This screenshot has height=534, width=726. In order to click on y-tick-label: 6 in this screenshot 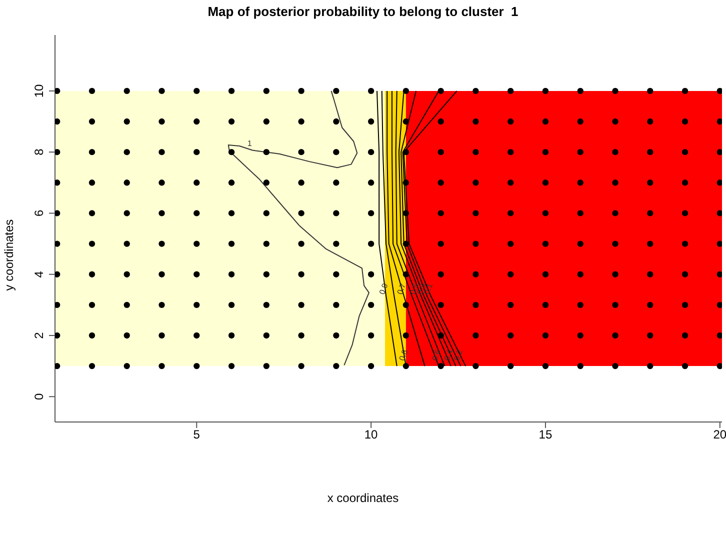, I will do `click(39, 213)`.